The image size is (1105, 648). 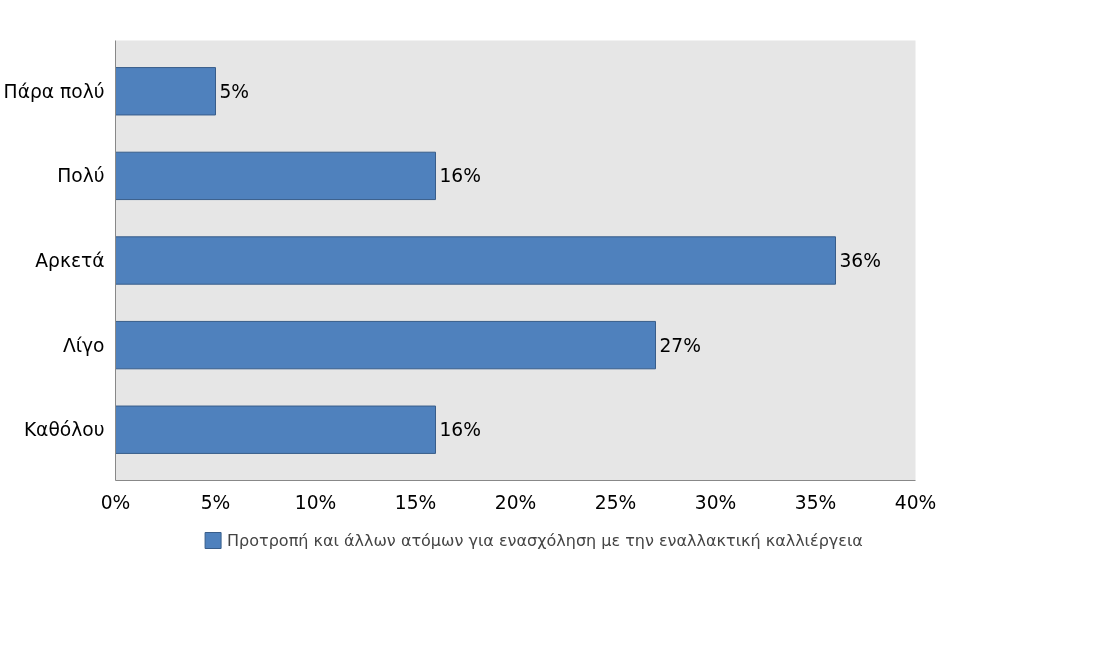 What do you see at coordinates (70, 260) in the screenshot?
I see `y-tick-label: Αρκετά` at bounding box center [70, 260].